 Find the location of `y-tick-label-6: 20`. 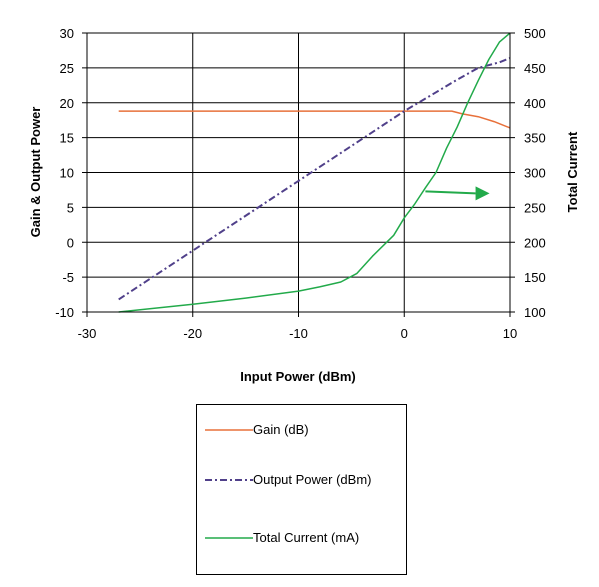

y-tick-label-6: 20 is located at coordinates (67, 103).